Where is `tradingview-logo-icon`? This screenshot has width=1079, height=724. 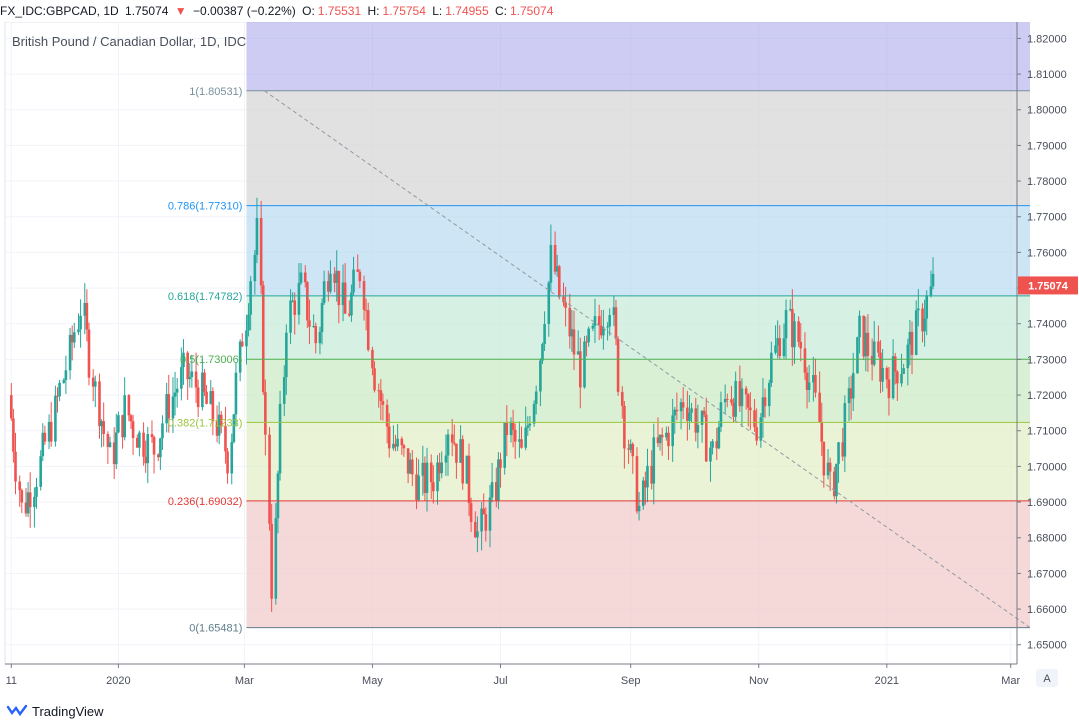 tradingview-logo-icon is located at coordinates (17, 711).